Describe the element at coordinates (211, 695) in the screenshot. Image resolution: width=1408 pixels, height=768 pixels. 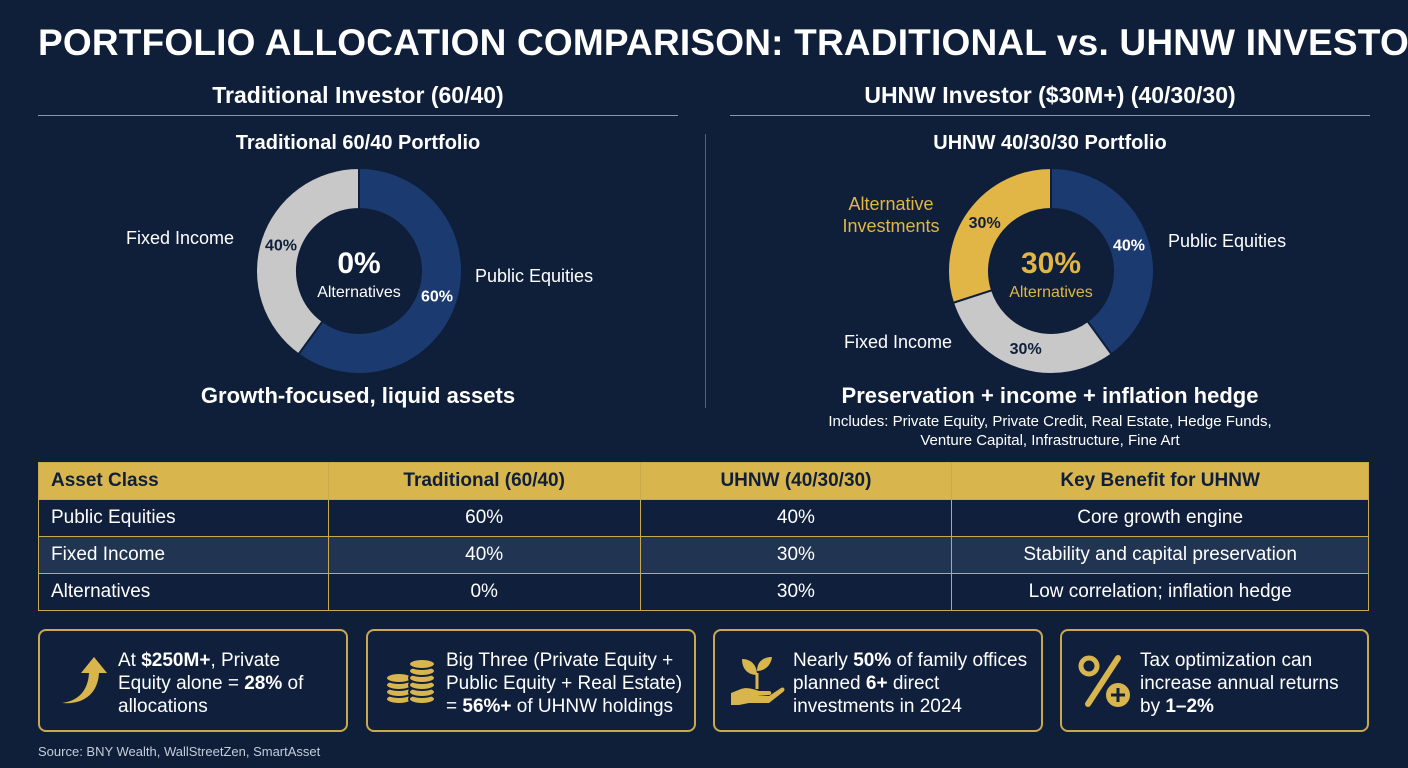
I see `stat-text-segment: of allocations` at that location.